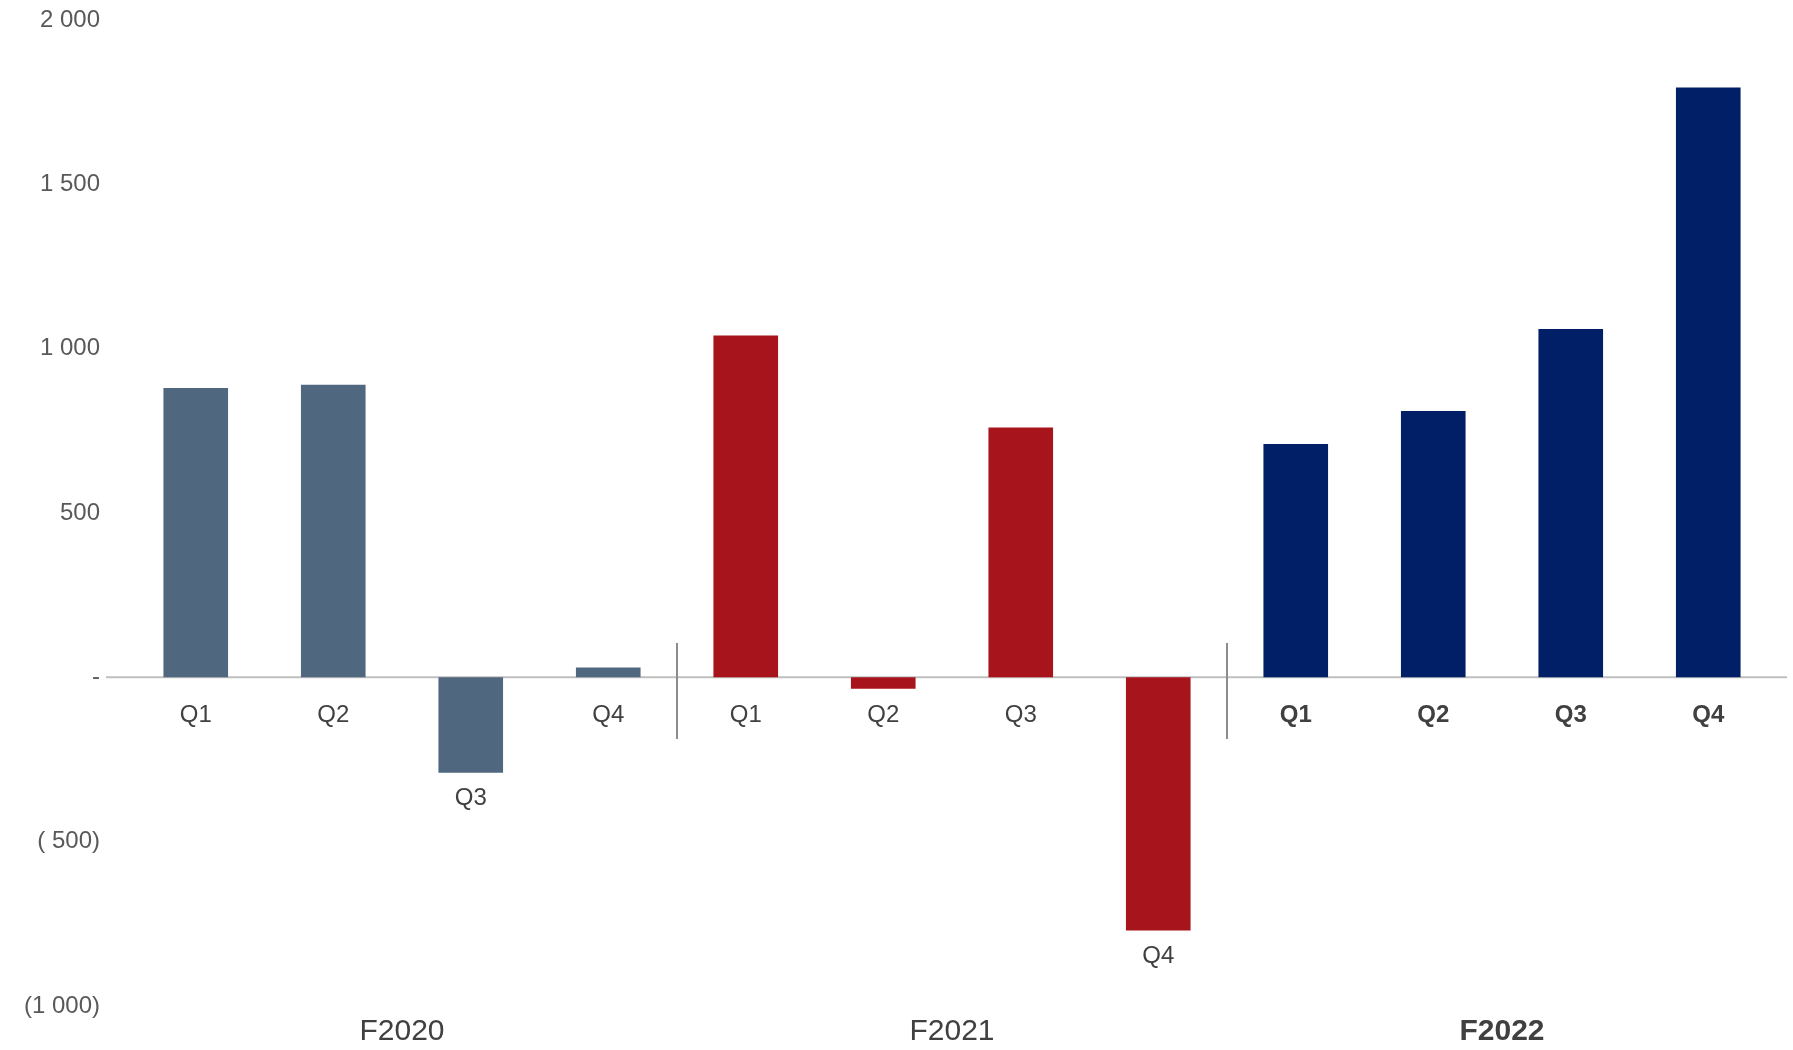 Image resolution: width=1793 pixels, height=1050 pixels. I want to click on x-axis-title: F2021, so click(952, 1030).